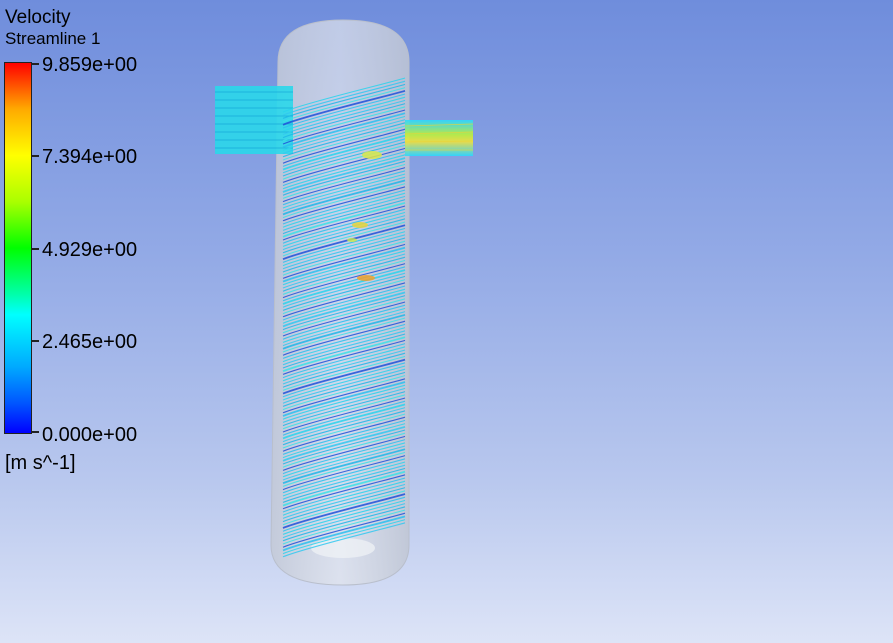 This screenshot has width=893, height=643. I want to click on inlet-pipe, so click(254, 120).